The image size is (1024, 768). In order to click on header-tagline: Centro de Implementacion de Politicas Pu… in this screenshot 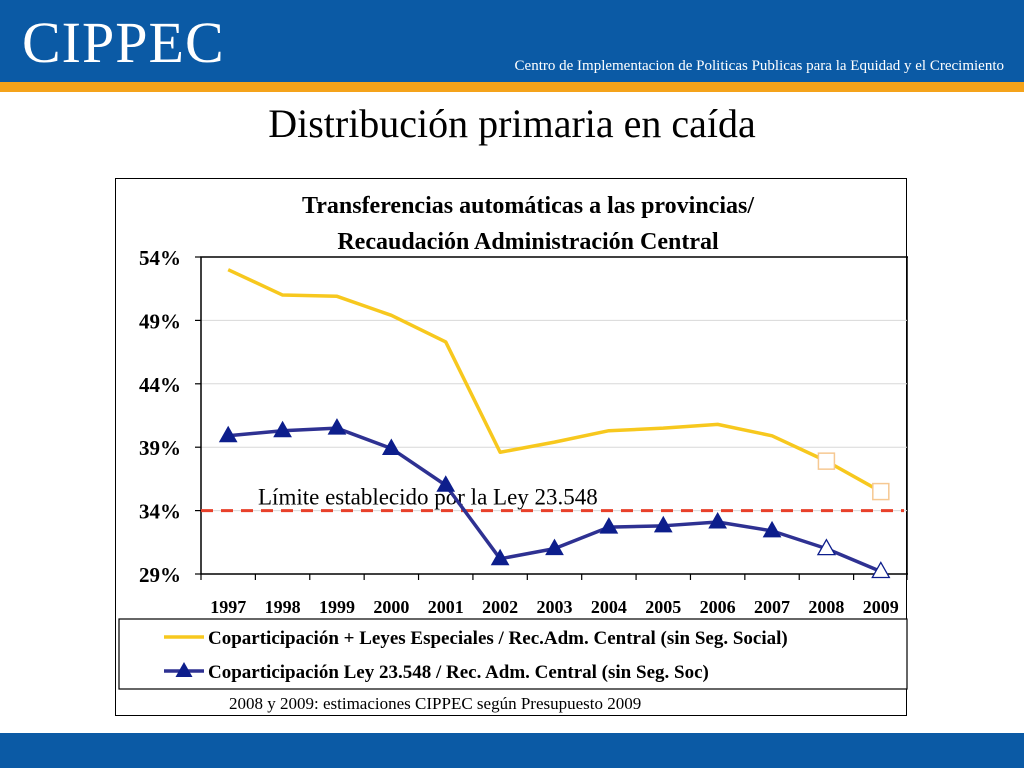, I will do `click(759, 66)`.